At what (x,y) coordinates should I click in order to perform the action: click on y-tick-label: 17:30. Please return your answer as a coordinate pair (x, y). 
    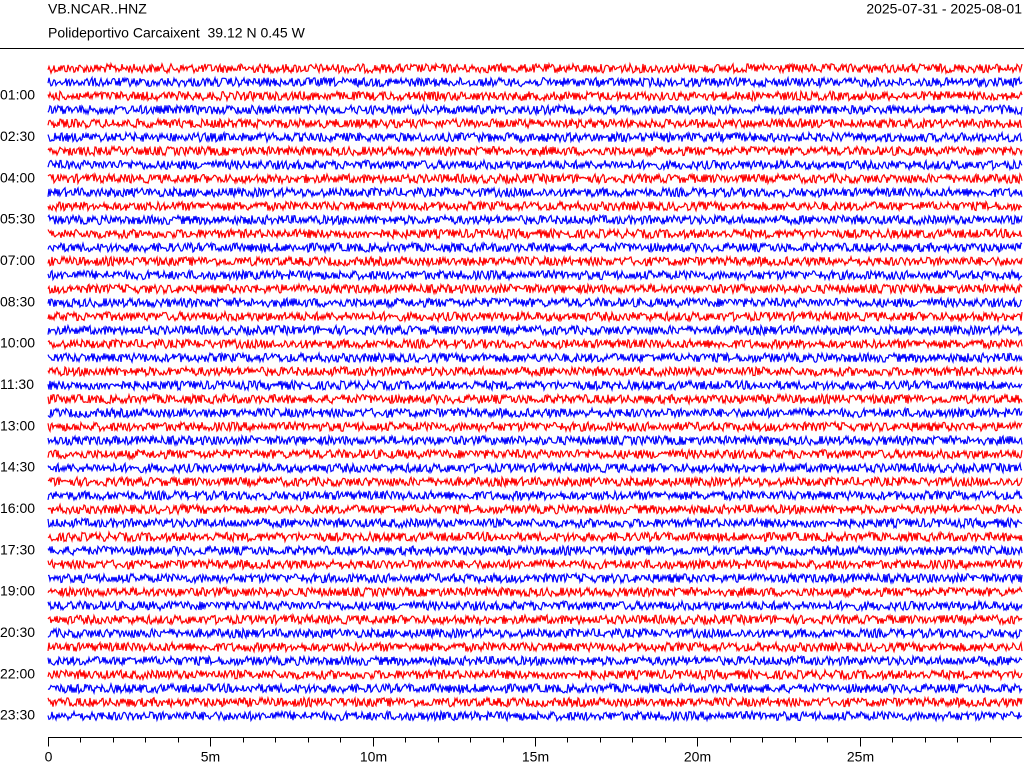
    Looking at the image, I should click on (17, 549).